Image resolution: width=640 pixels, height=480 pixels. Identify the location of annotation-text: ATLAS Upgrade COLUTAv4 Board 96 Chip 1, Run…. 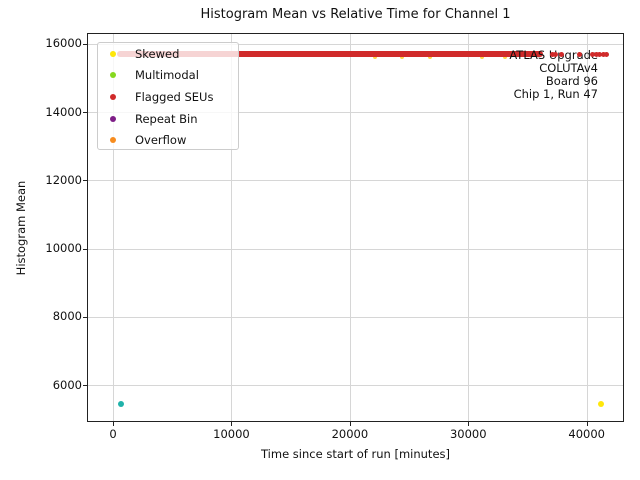
(553, 75).